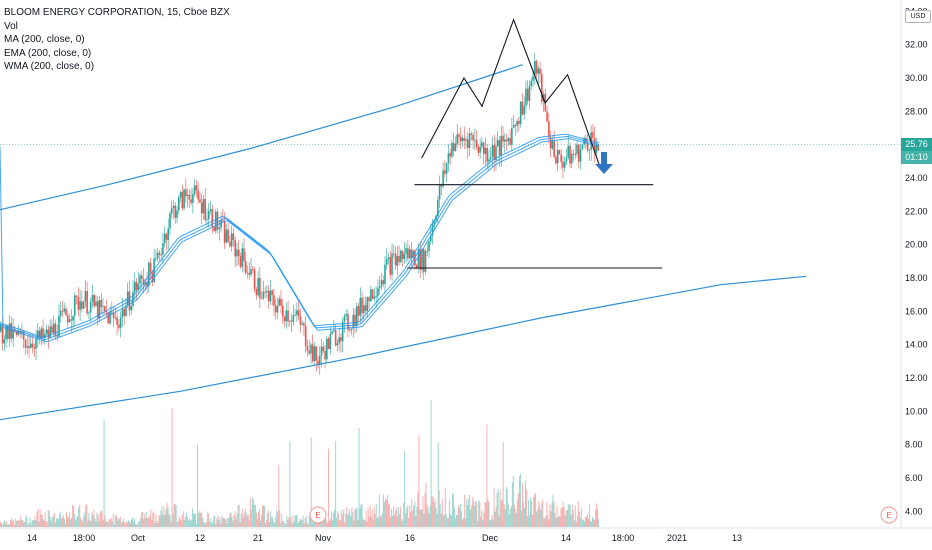 The height and width of the screenshot is (550, 932). Describe the element at coordinates (44, 39) in the screenshot. I see `legend-ma: MA (200, close, 0)` at that location.